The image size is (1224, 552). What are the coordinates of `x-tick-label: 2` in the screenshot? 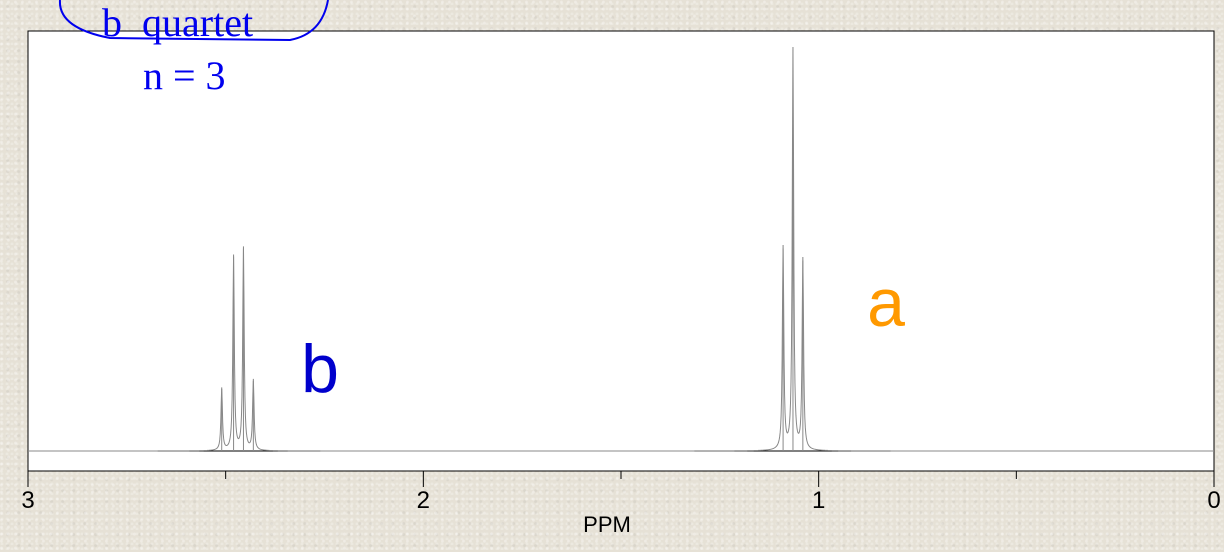 It's located at (423, 500).